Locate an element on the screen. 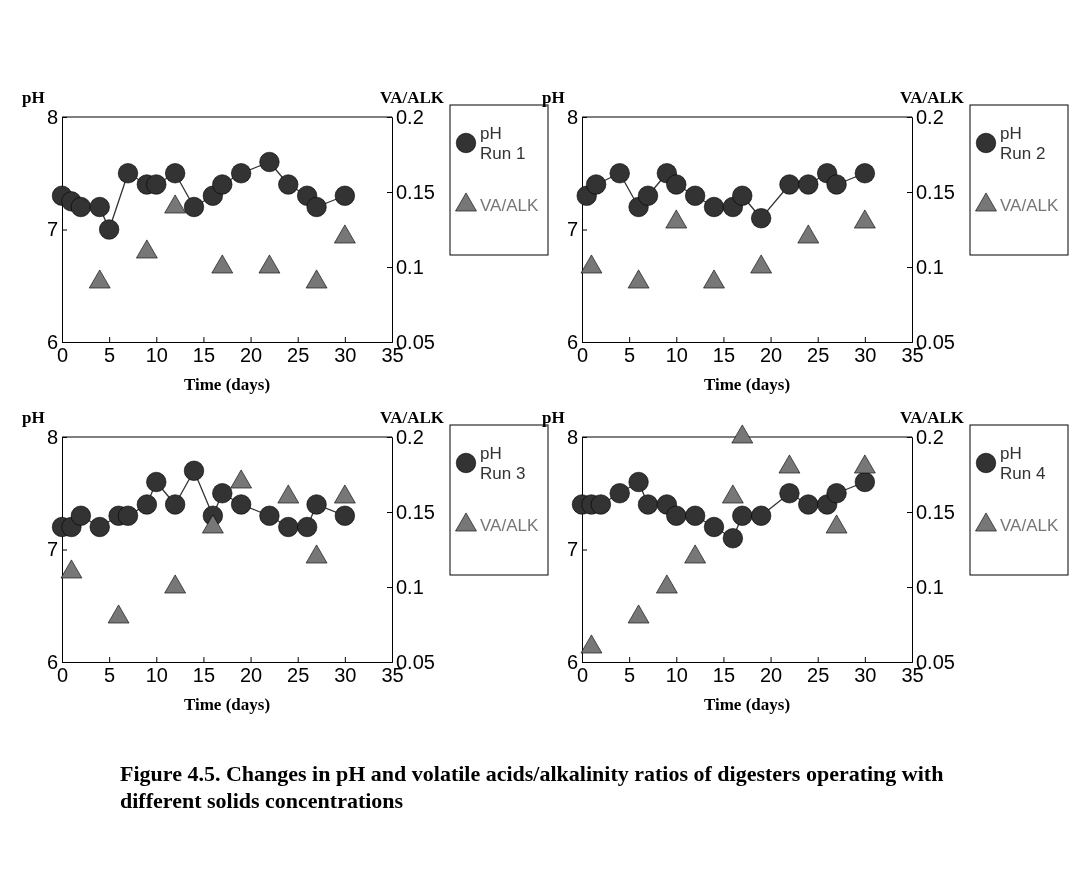 Image resolution: width=1079 pixels, height=890 pixels. y-tick-label: 8 is located at coordinates (572, 436).